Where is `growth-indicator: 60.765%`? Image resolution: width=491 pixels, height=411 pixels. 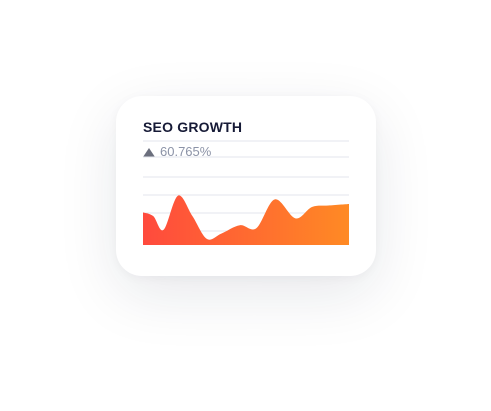
growth-indicator: 60.765% is located at coordinates (177, 152).